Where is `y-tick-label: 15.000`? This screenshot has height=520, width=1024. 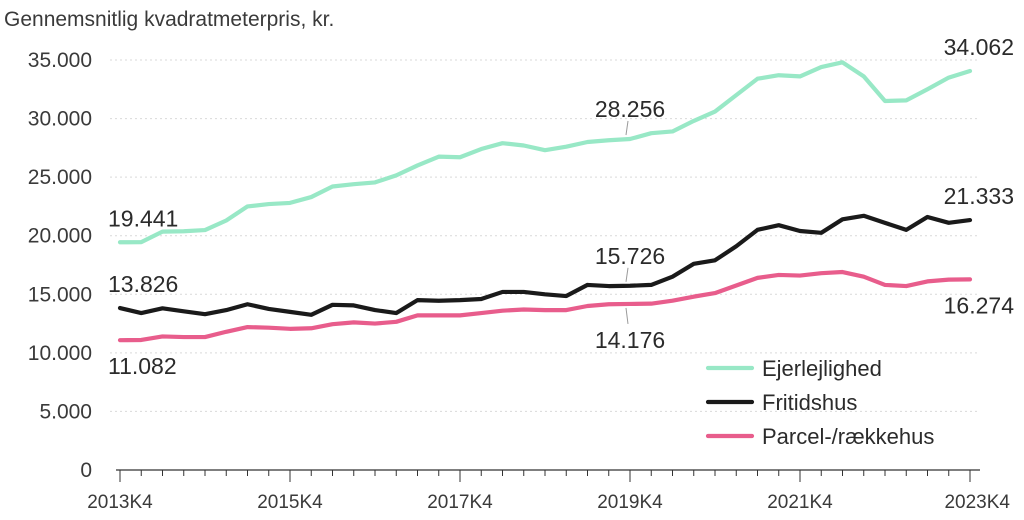 y-tick-label: 15.000 is located at coordinates (60, 294).